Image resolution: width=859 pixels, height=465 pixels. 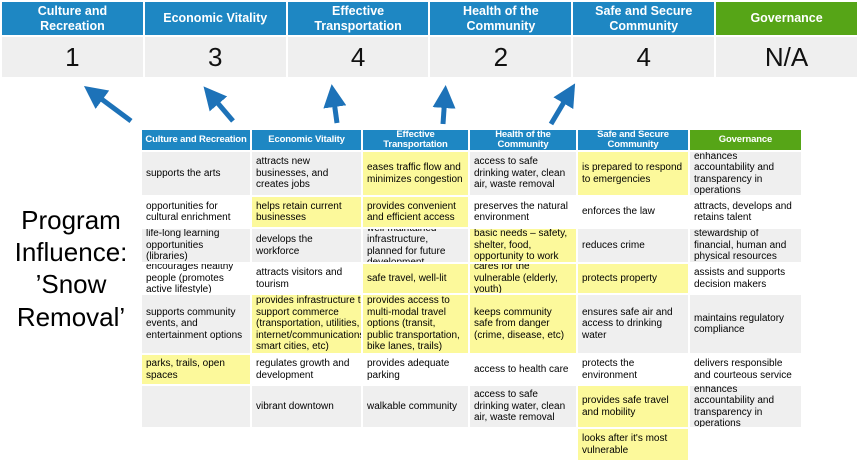 I want to click on matrix-cell: attracts visitors and tourism, so click(x=306, y=278).